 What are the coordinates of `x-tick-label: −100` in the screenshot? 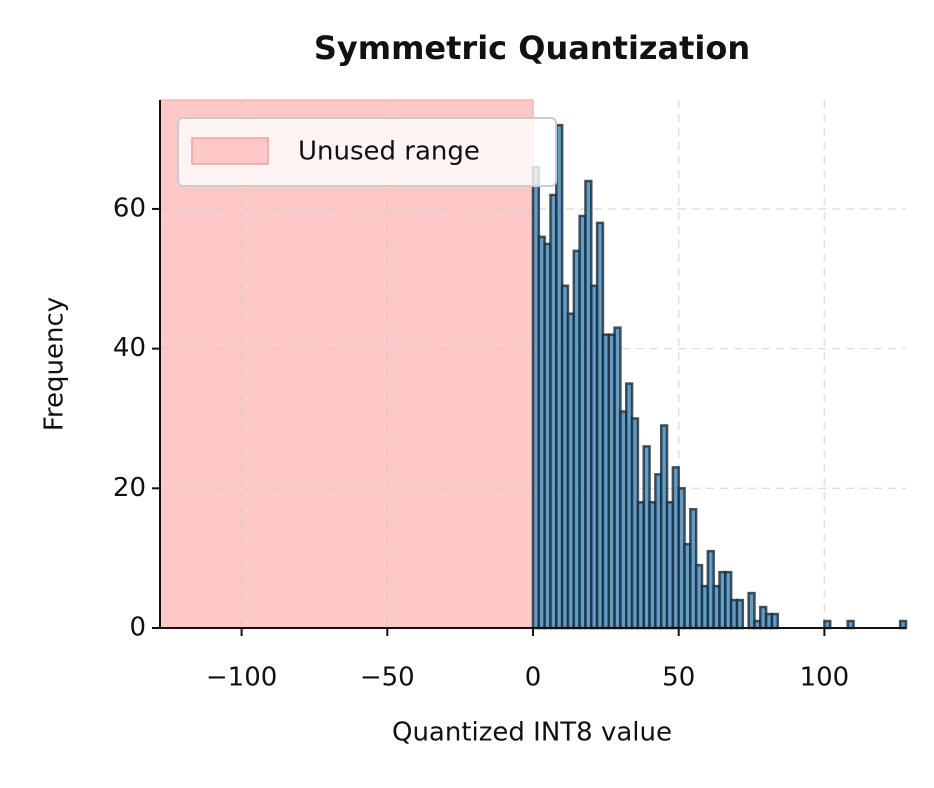 It's located at (241, 678).